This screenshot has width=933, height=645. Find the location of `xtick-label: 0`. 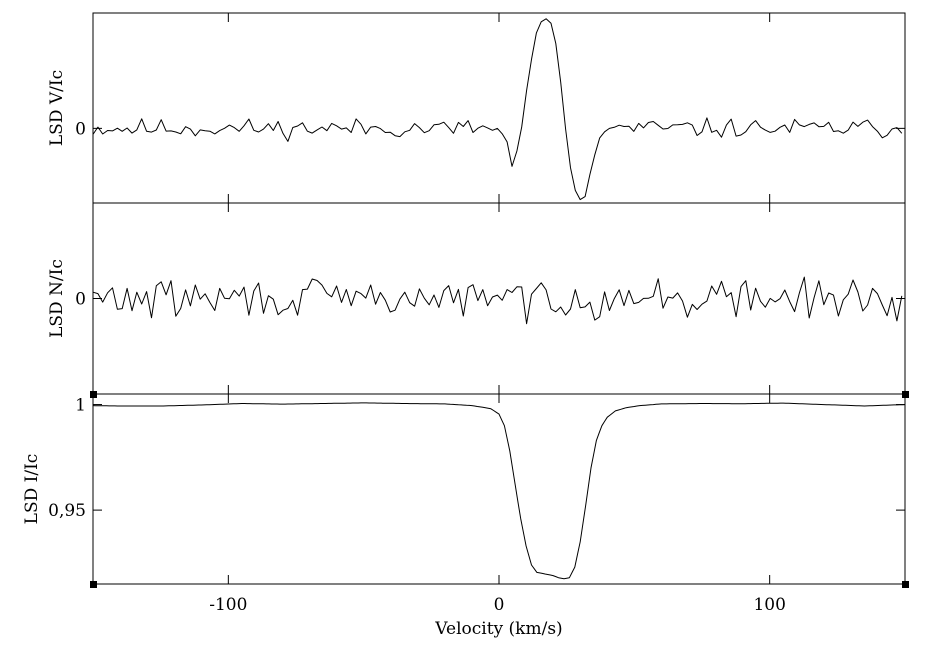

xtick-label: 0 is located at coordinates (499, 605).